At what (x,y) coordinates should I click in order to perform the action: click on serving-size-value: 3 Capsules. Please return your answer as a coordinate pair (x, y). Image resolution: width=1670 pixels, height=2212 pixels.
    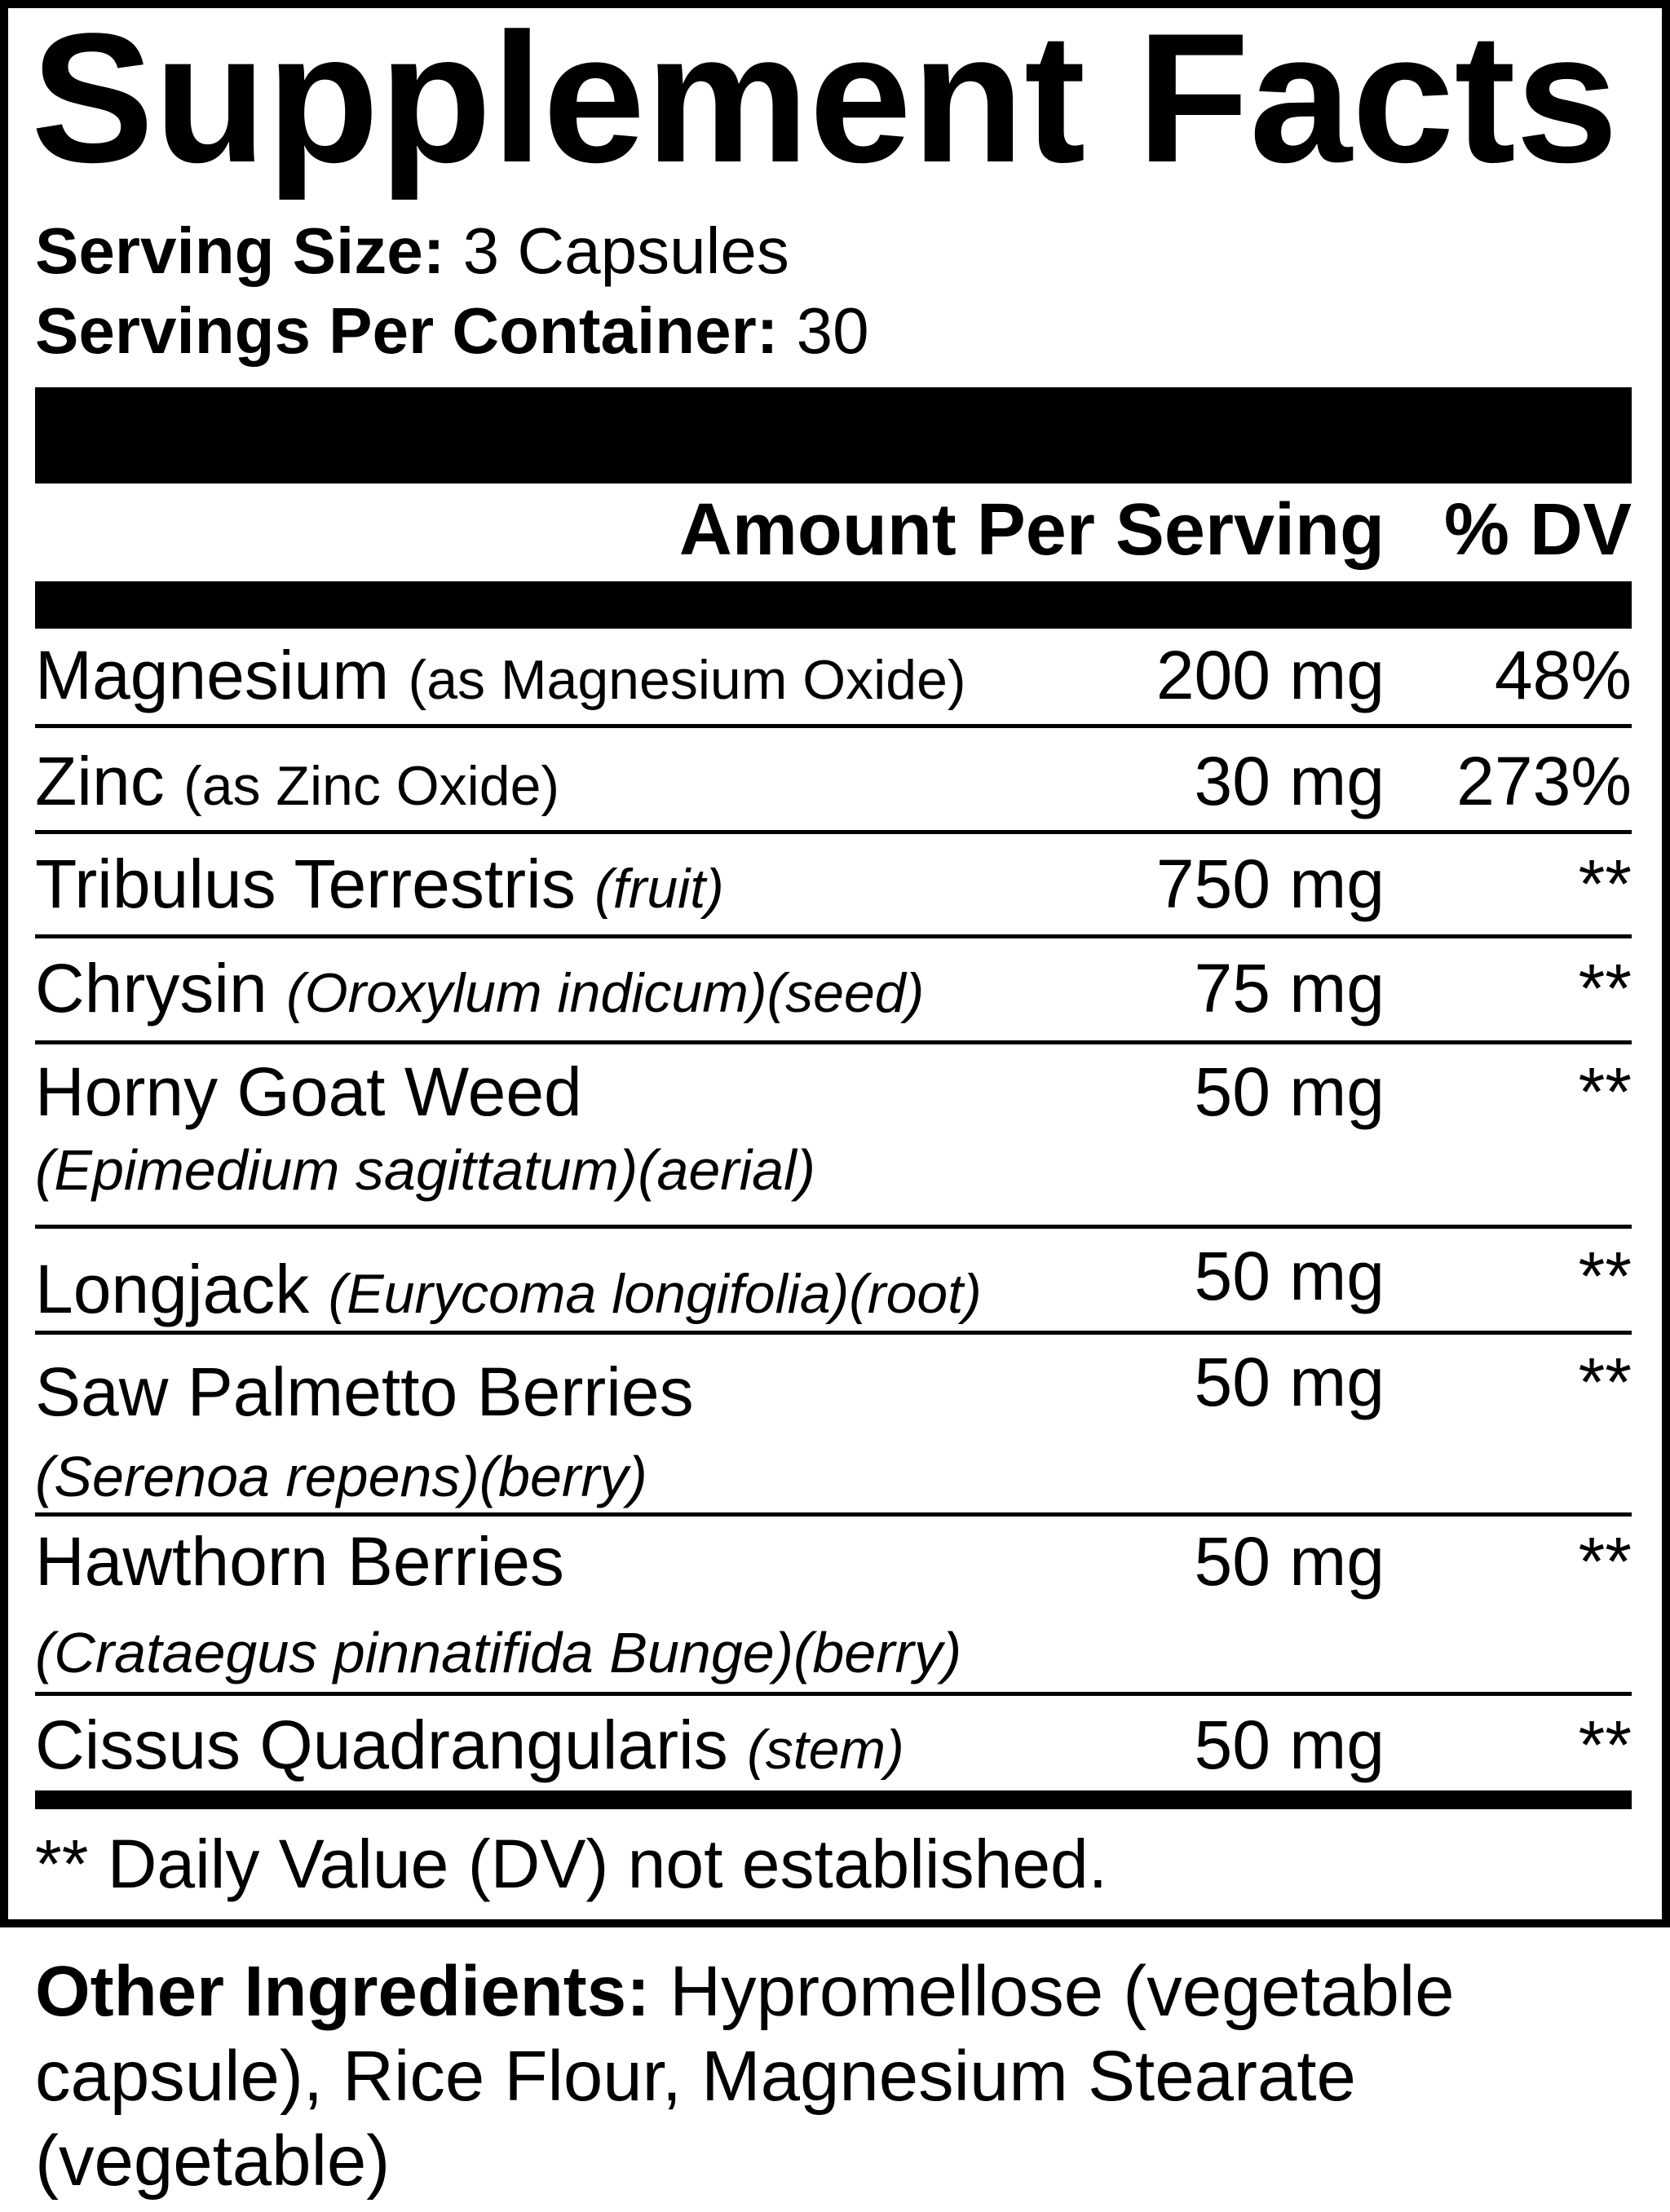
    Looking at the image, I should click on (625, 250).